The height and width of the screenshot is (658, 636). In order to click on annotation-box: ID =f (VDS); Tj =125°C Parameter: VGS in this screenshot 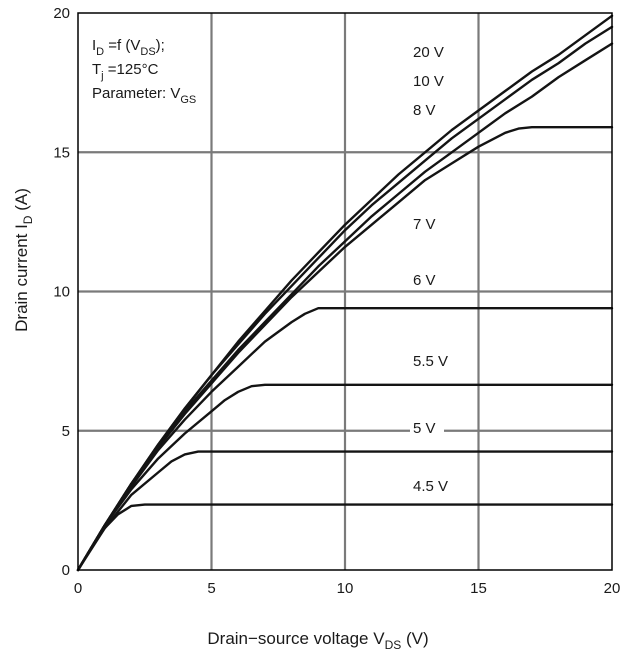, I will do `click(144, 71)`.